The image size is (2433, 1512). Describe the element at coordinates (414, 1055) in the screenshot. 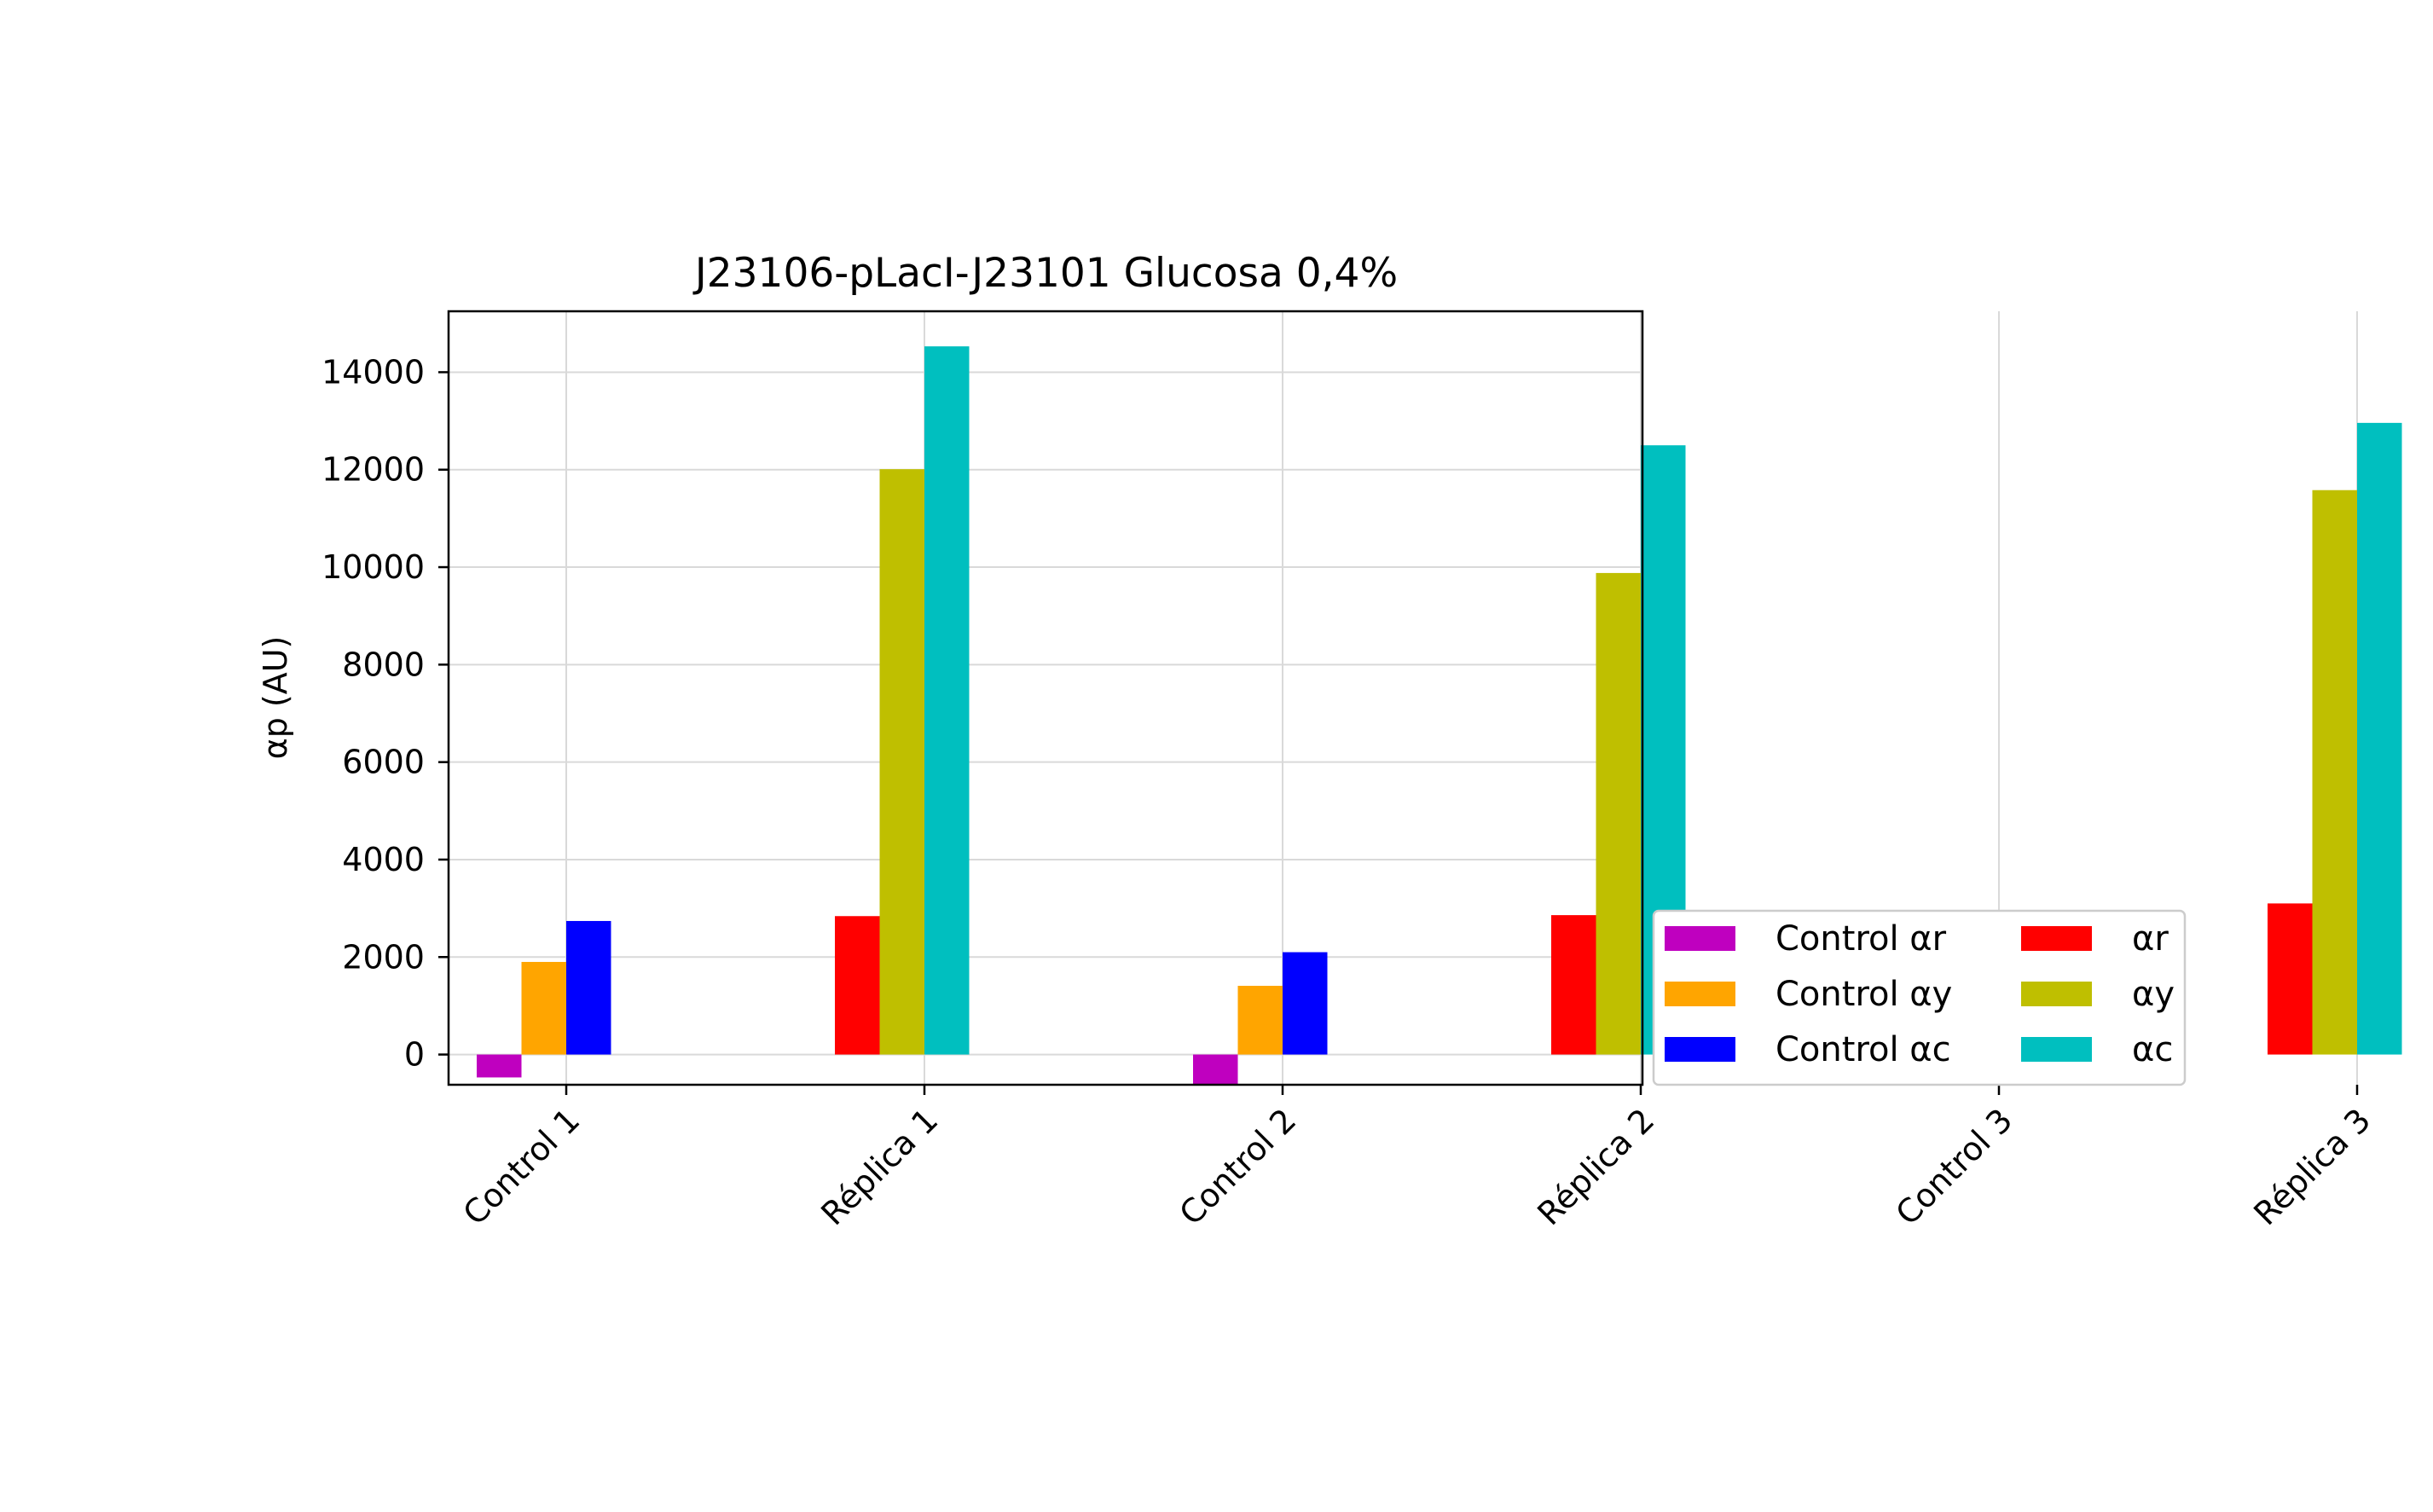

I see `y-tick-label: 0` at that location.